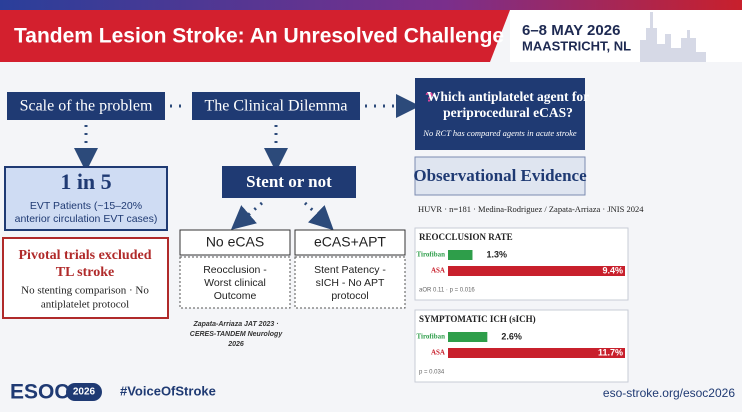  Describe the element at coordinates (612, 270) in the screenshot. I see `value-label: 9.4%` at that location.